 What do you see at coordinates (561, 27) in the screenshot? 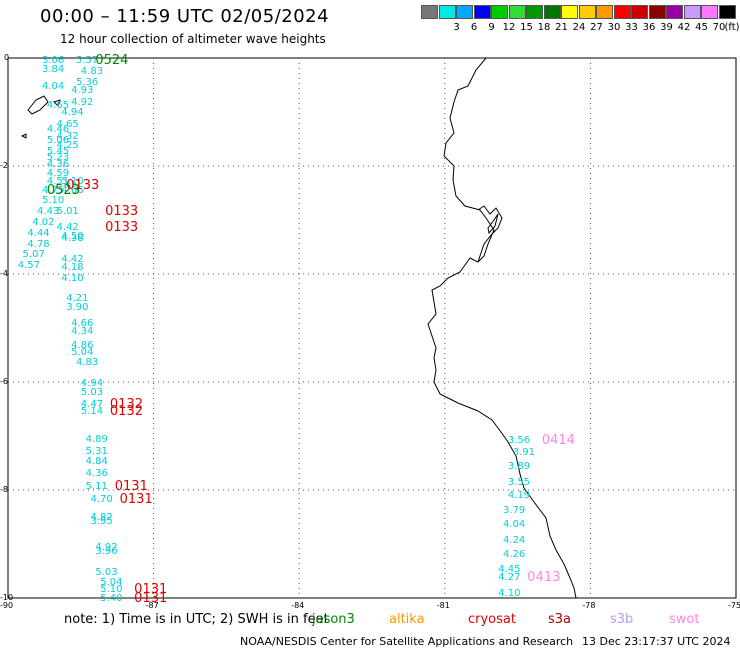
I see `color-scale-label: 21` at bounding box center [561, 27].